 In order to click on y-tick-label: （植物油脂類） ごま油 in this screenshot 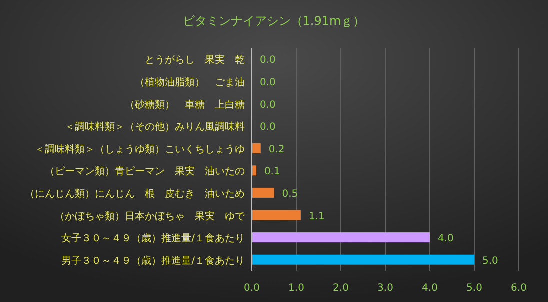, I will do `click(190, 82)`.